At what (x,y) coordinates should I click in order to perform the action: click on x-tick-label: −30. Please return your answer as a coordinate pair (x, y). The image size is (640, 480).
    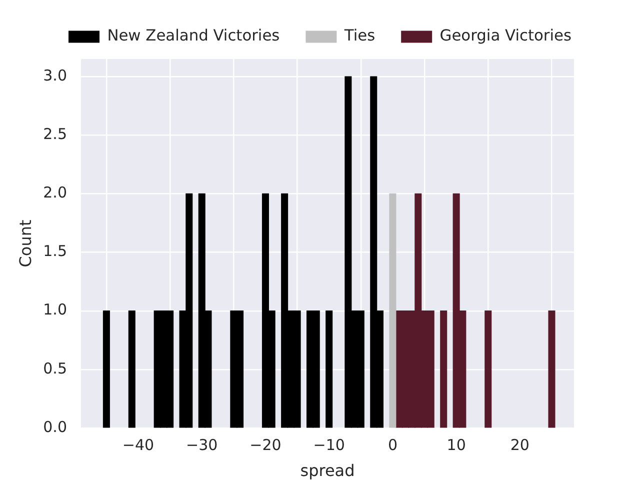
    Looking at the image, I should click on (202, 445).